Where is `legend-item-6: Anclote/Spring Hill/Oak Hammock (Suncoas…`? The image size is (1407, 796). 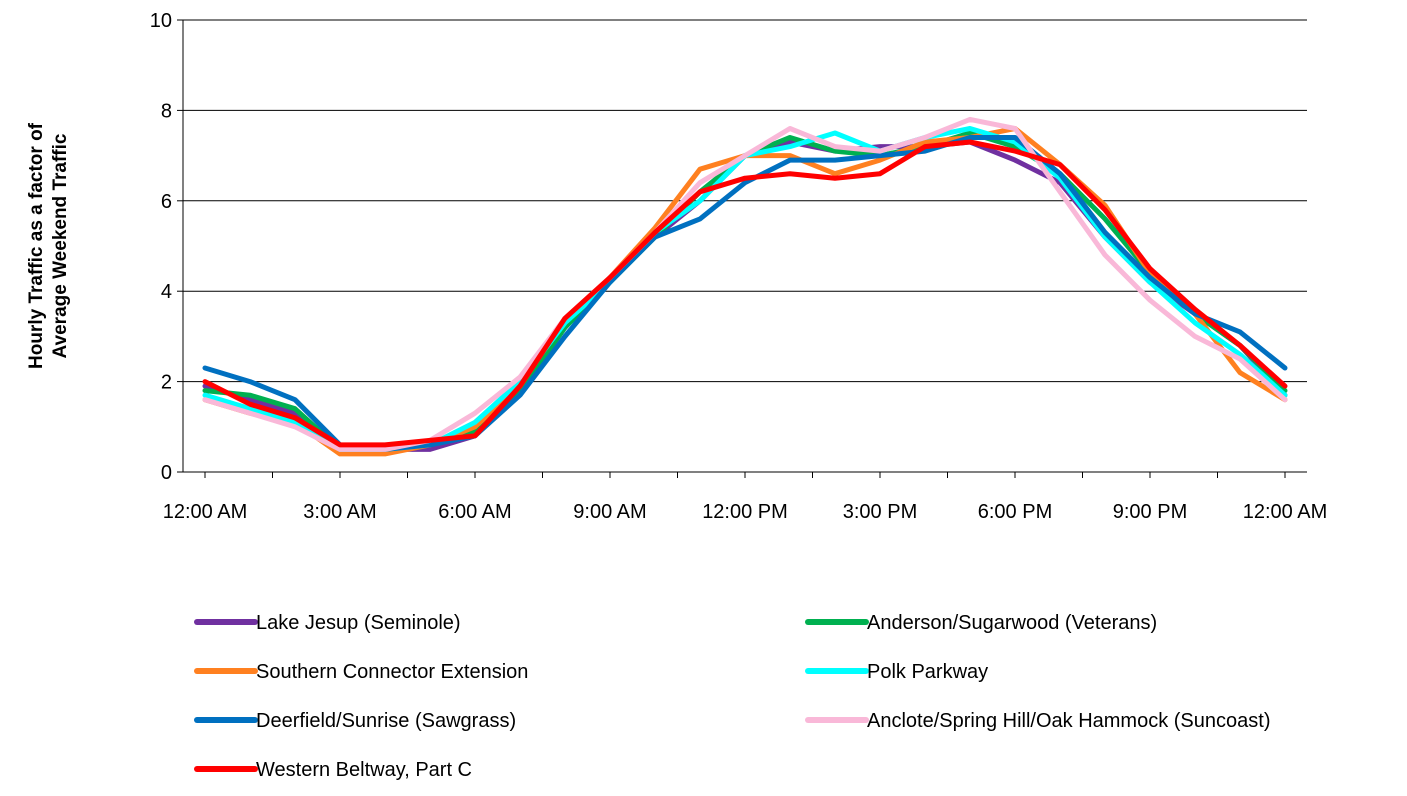
legend-item-6: Anclote/Spring Hill/Oak Hammock (Suncoas… is located at coordinates (1037, 721).